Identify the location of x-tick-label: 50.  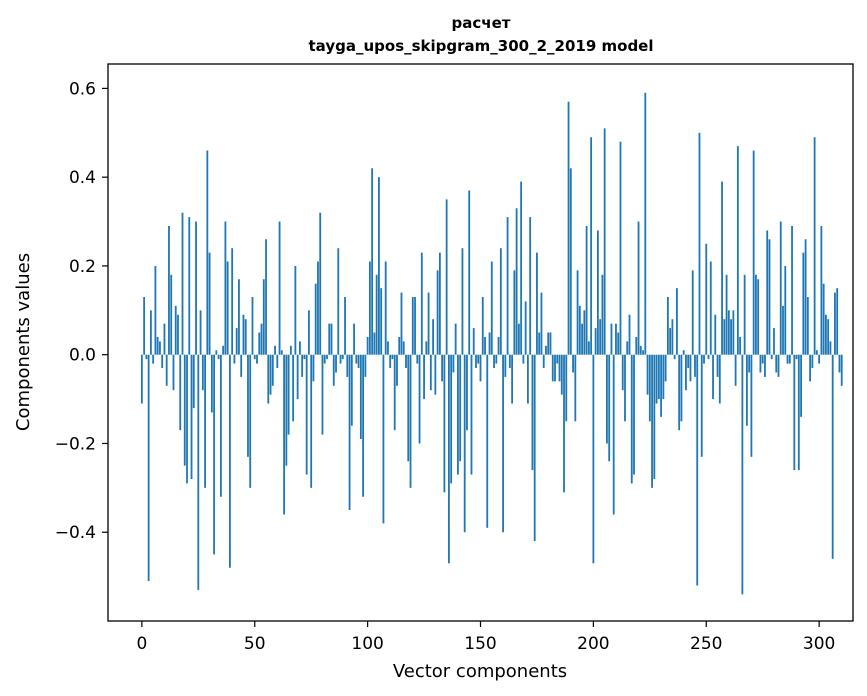
(255, 644).